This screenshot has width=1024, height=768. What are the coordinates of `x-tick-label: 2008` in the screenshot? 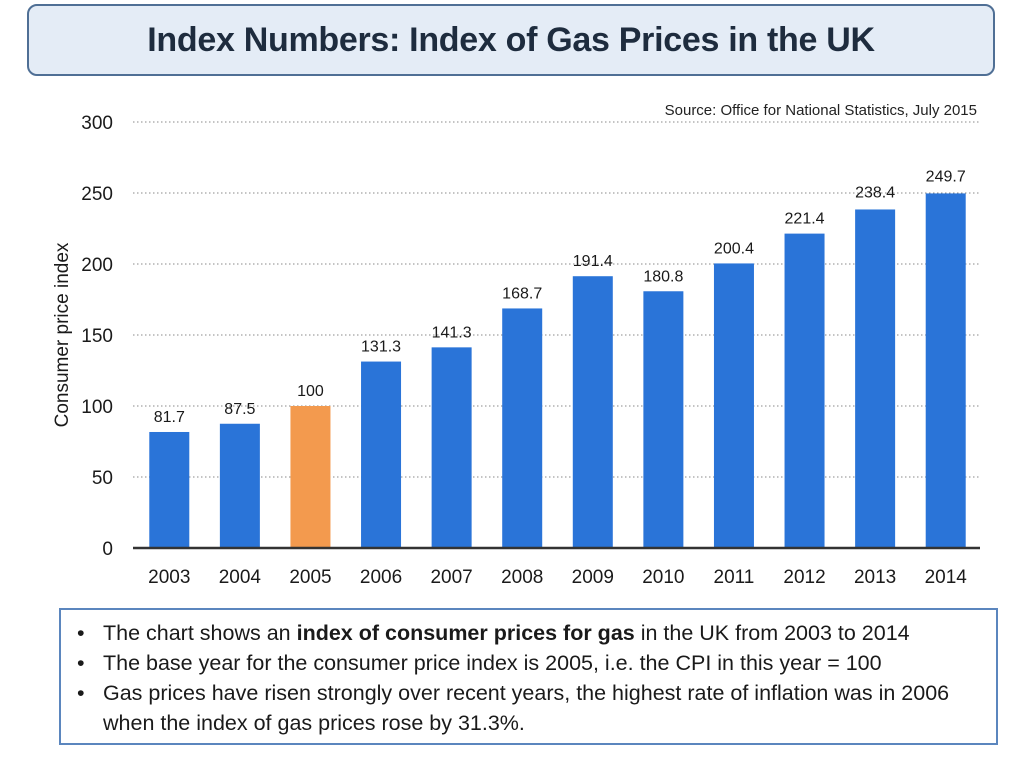 It's located at (522, 577).